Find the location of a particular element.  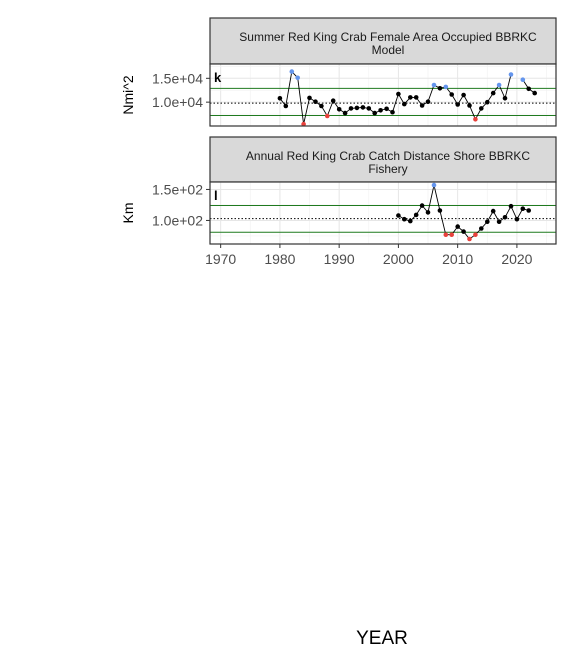

y-tick-label: 1.0e+04 is located at coordinates (177, 102).